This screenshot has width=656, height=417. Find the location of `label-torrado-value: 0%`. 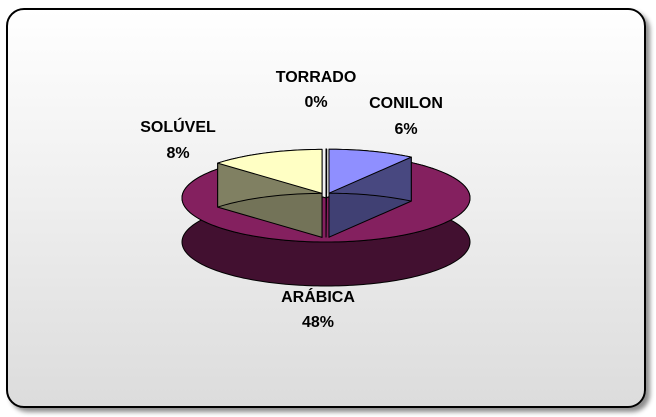

label-torrado-value: 0% is located at coordinates (315, 102).